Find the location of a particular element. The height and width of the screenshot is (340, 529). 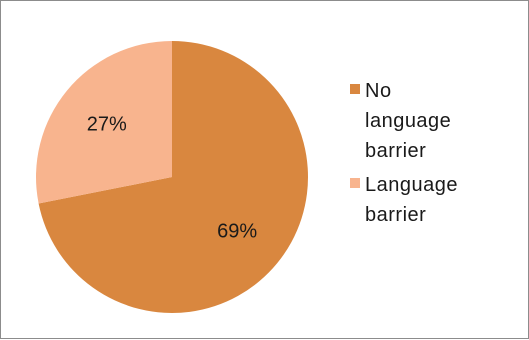

slice-label-no-language-barrier: 69% is located at coordinates (237, 231).